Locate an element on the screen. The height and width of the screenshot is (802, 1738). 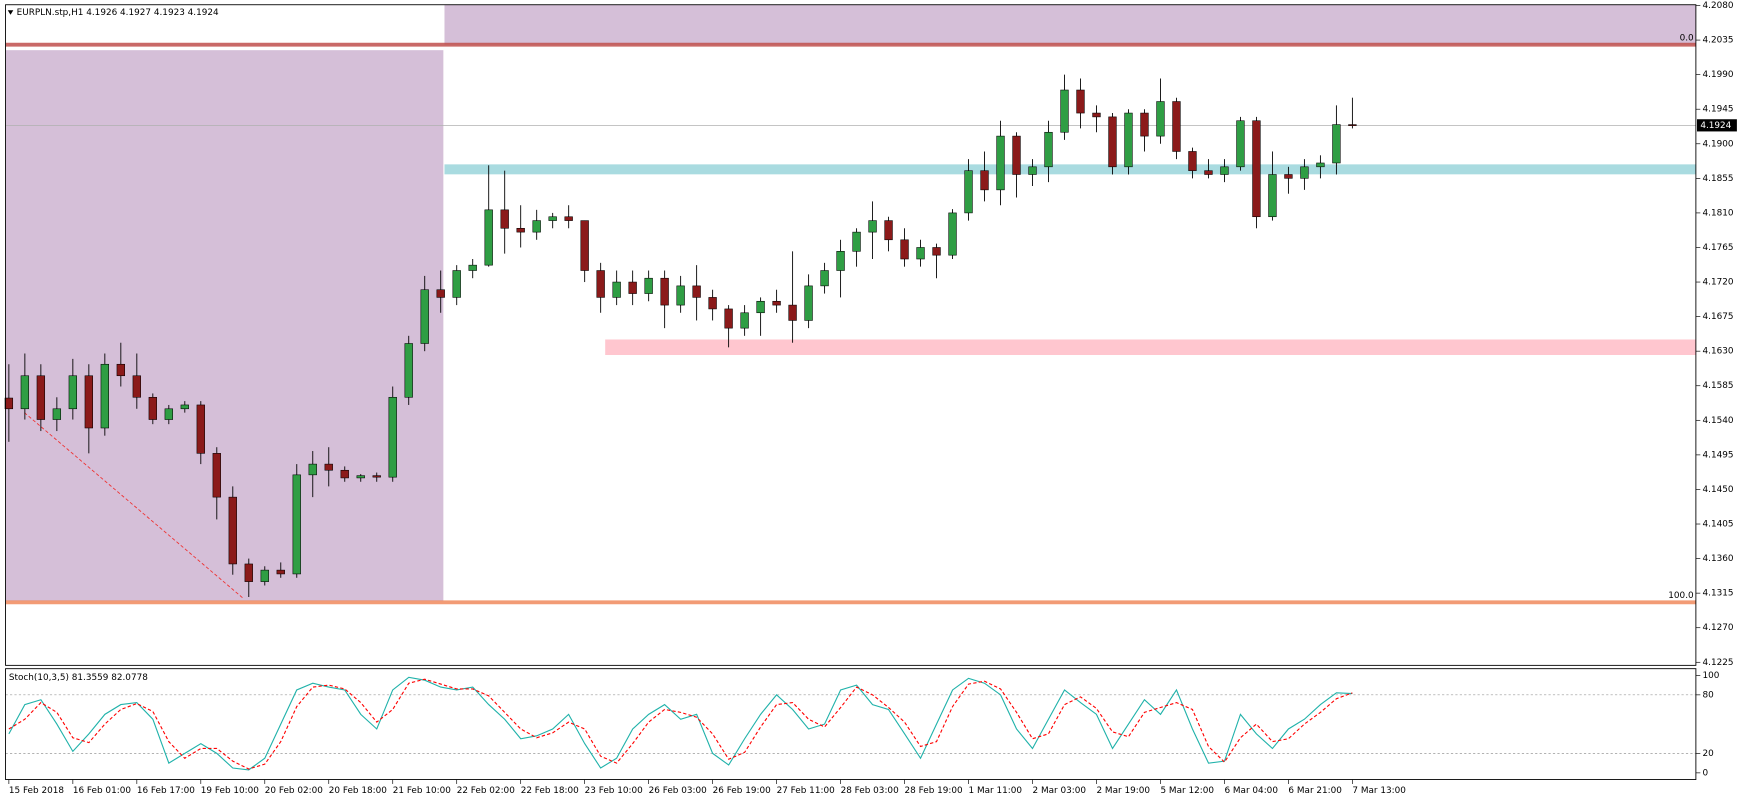
fib-label: 100.0 is located at coordinates (1681, 596).